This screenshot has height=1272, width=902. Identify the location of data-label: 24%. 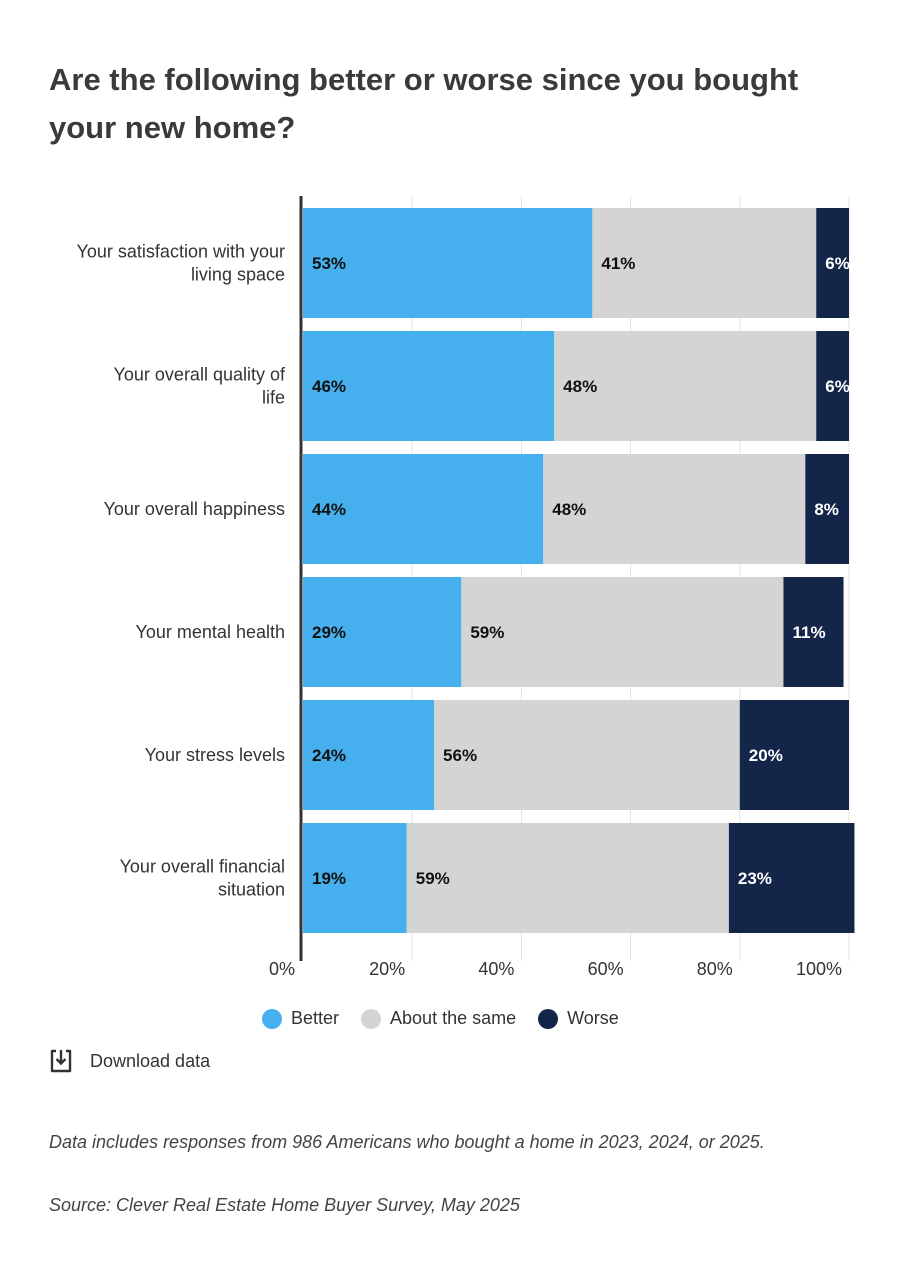
(329, 755).